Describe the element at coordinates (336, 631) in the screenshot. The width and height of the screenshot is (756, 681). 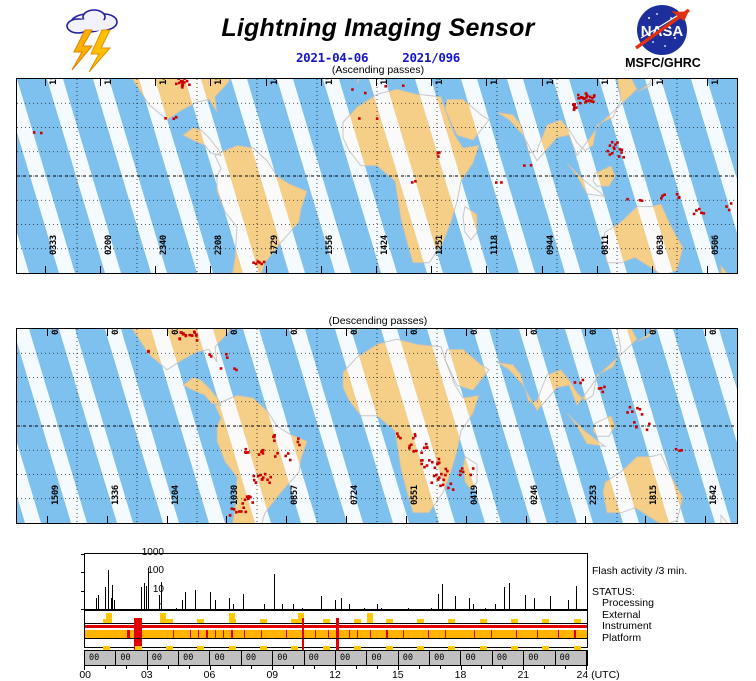
I see `status-strip` at that location.